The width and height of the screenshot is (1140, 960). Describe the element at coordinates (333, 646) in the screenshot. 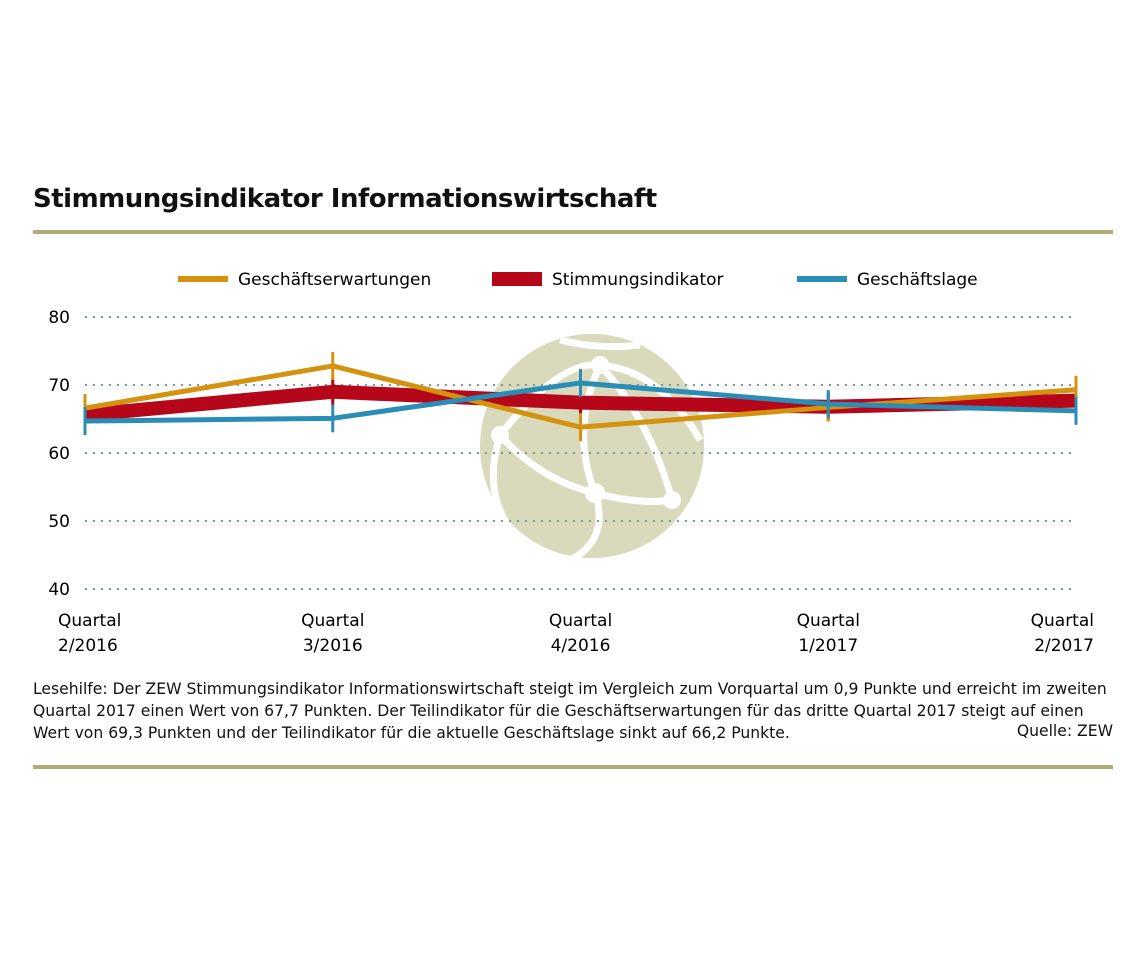

I see `x-tick-label: 3/2016` at that location.